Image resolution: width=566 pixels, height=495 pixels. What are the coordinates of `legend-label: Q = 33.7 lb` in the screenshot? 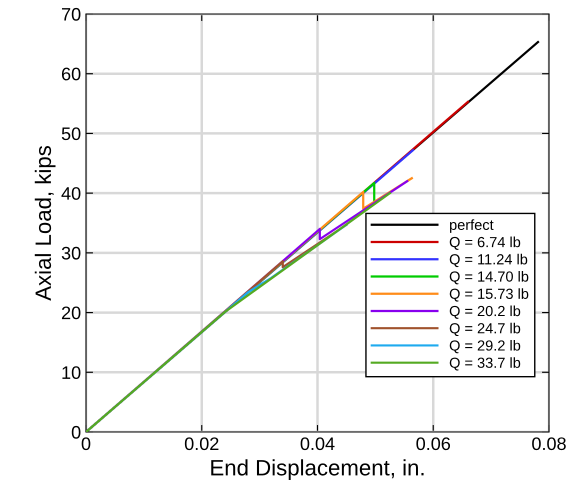 It's located at (485, 364).